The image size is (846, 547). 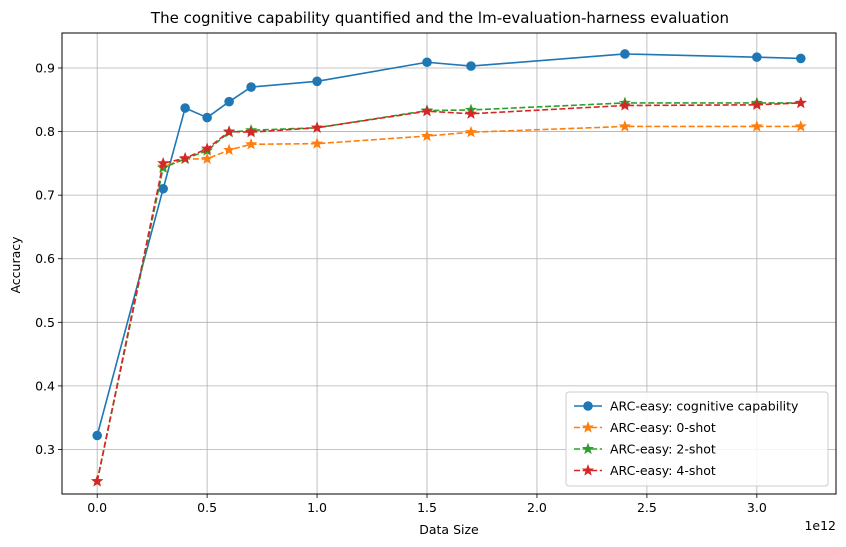 What do you see at coordinates (663, 449) in the screenshot?
I see `legend-label: ARC-easy: 2-shot` at bounding box center [663, 449].